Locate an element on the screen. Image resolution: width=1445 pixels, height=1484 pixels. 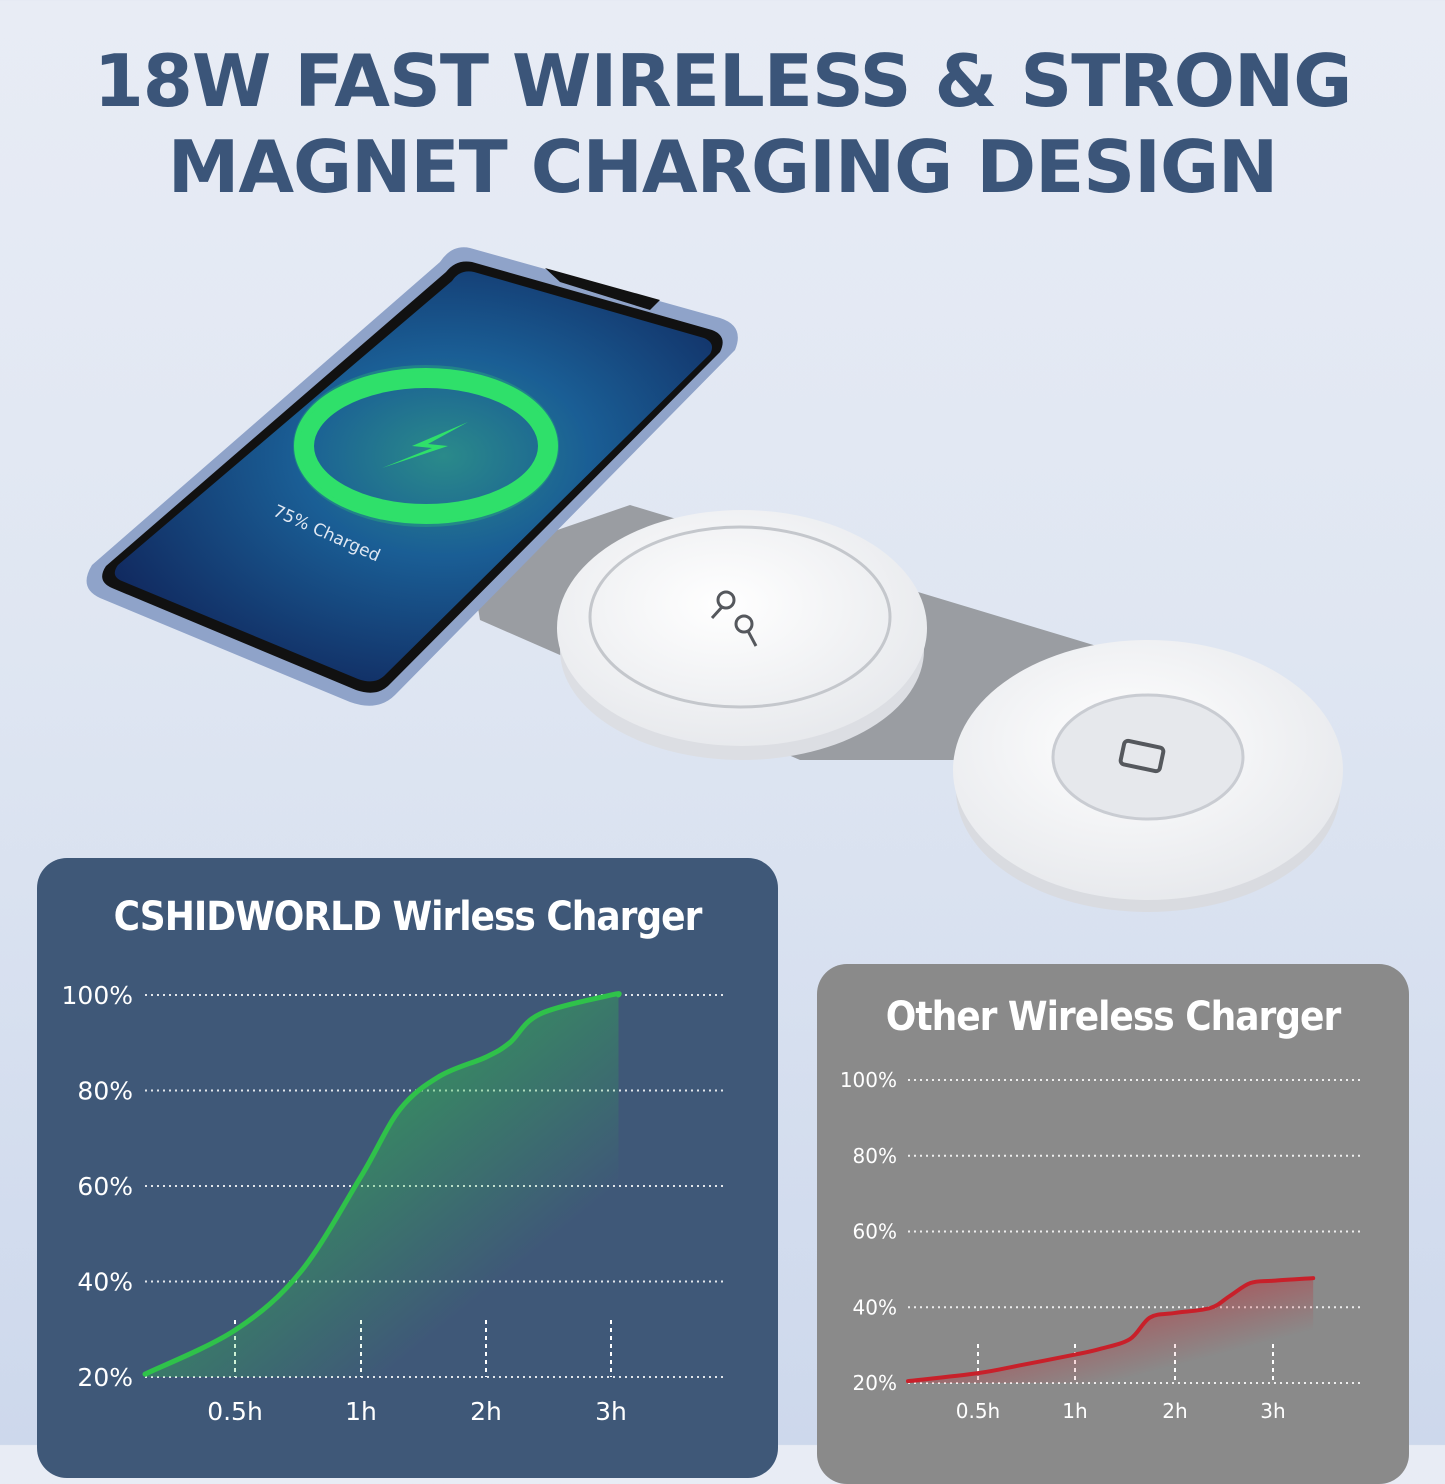
watch-charging-pad is located at coordinates (1148, 776).